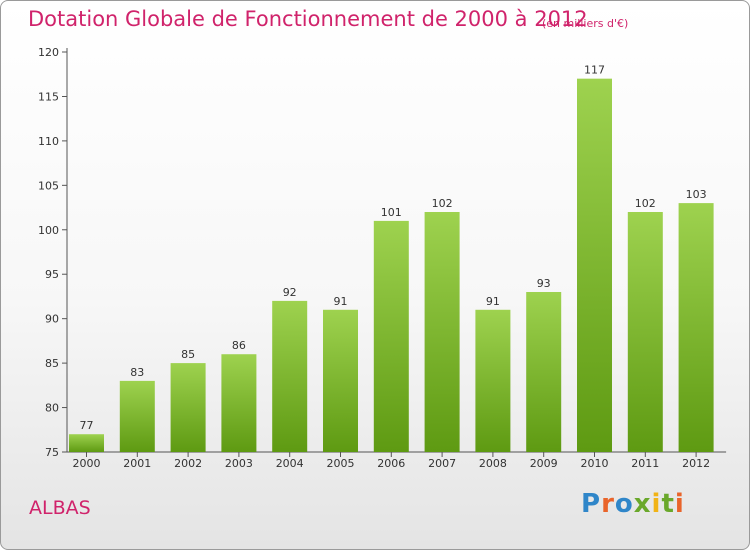 Image resolution: width=750 pixels, height=550 pixels. Describe the element at coordinates (493, 380) in the screenshot. I see `bar-2008` at that location.